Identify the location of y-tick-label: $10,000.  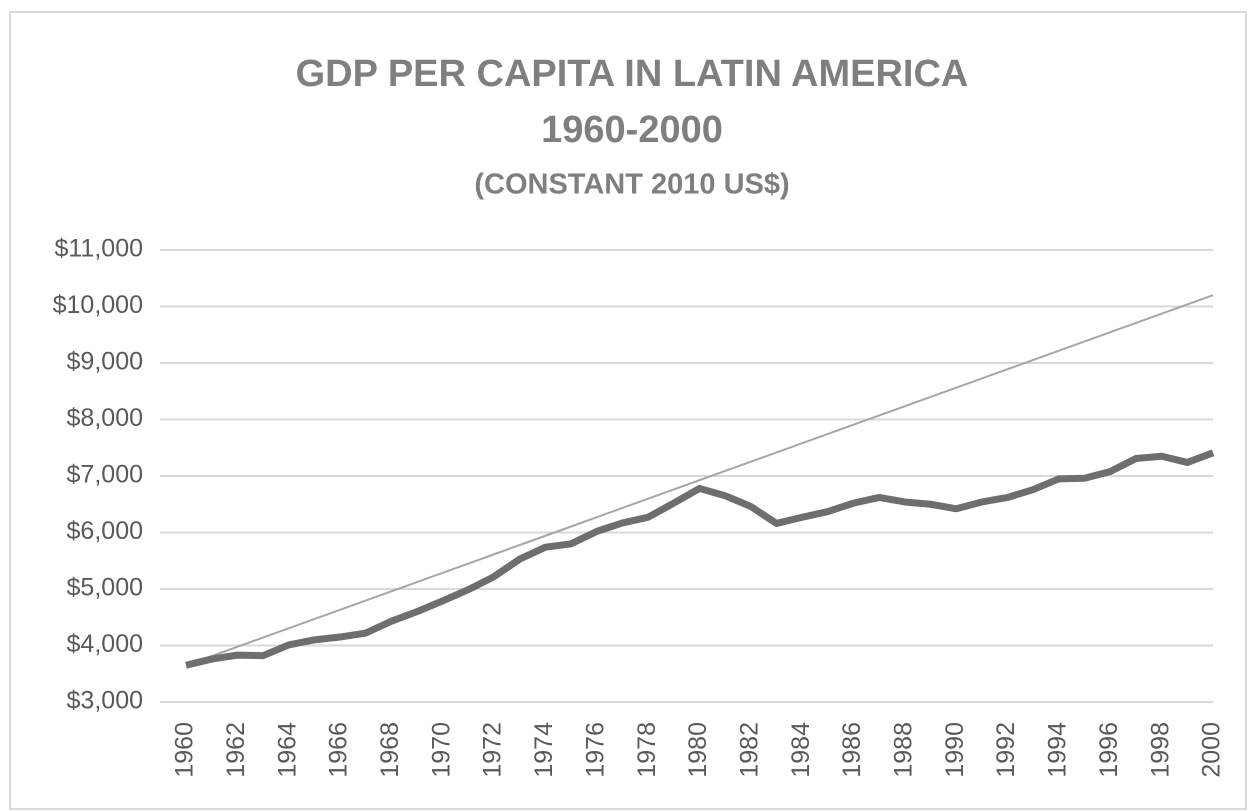
(98, 305).